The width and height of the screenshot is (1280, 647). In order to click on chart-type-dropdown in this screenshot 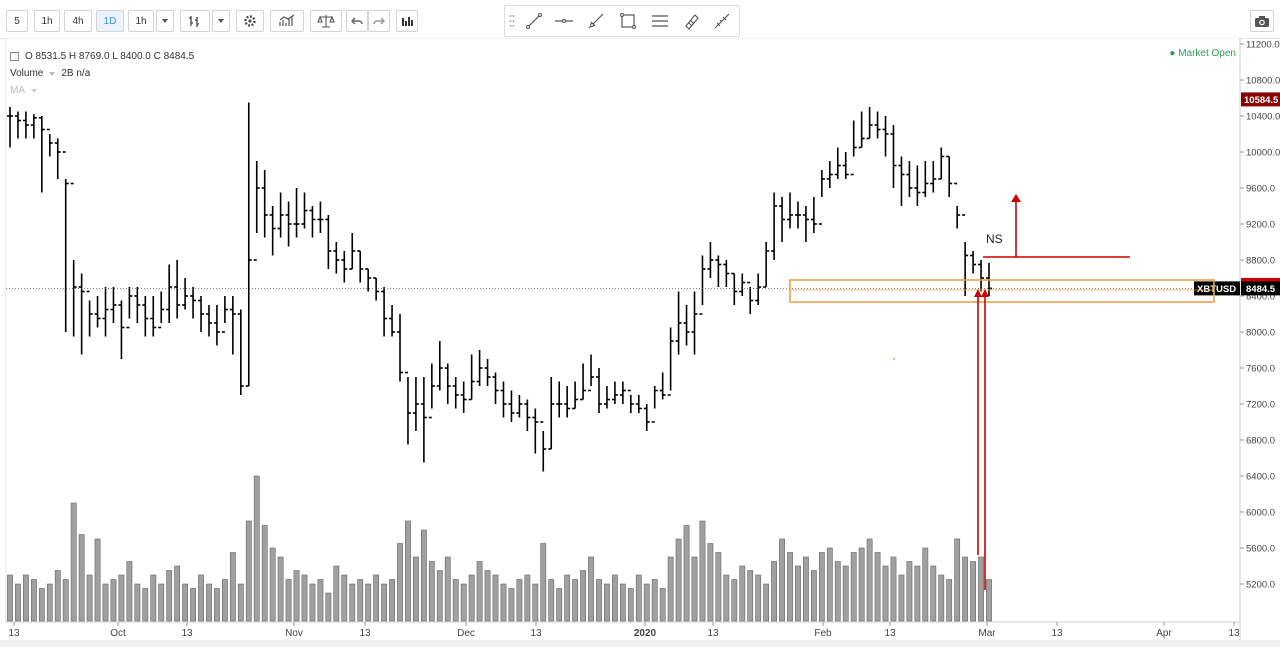, I will do `click(221, 21)`.